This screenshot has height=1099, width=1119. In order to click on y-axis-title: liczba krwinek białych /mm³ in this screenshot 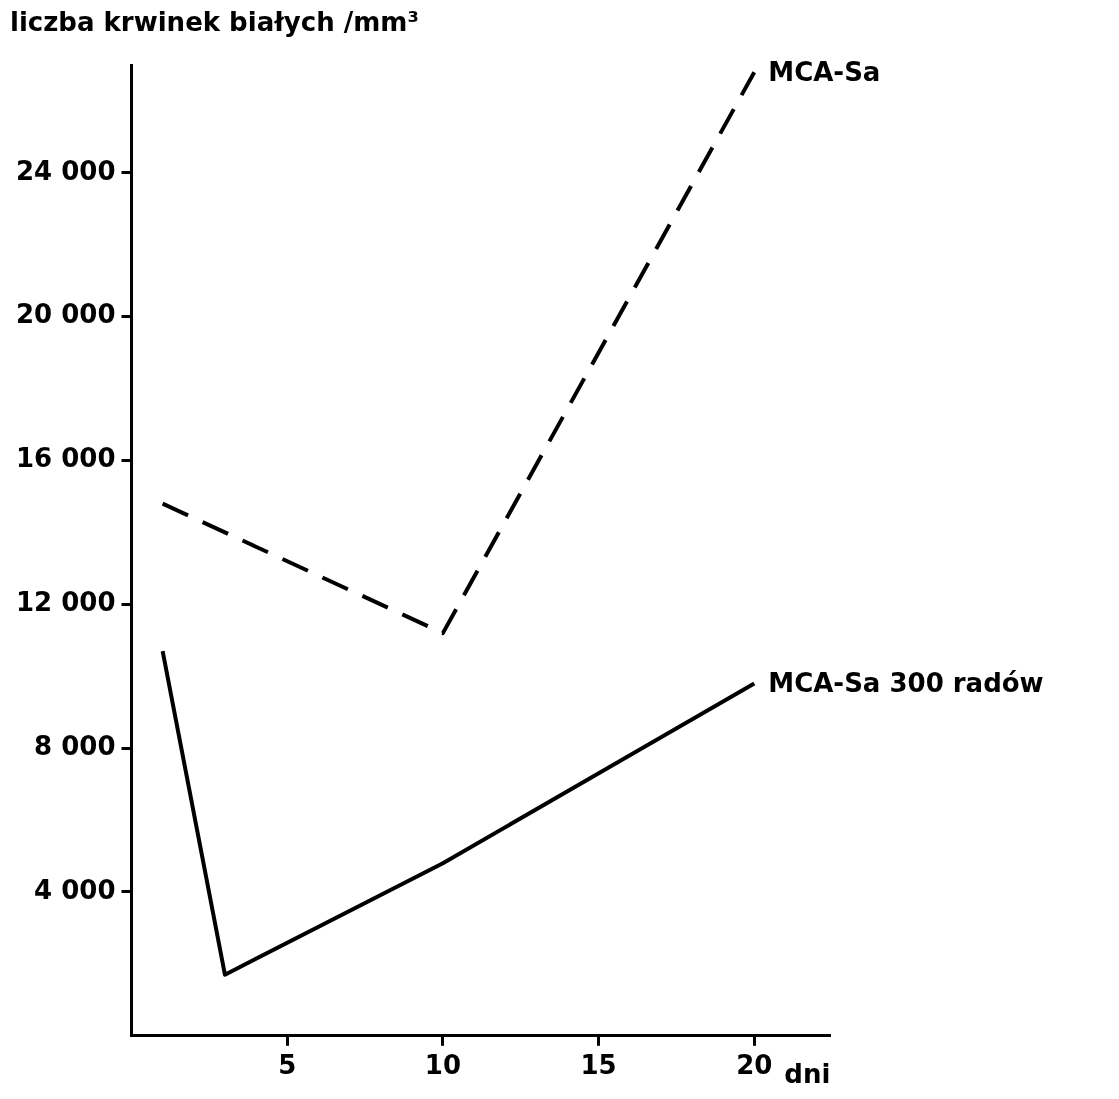, I will do `click(214, 21)`.